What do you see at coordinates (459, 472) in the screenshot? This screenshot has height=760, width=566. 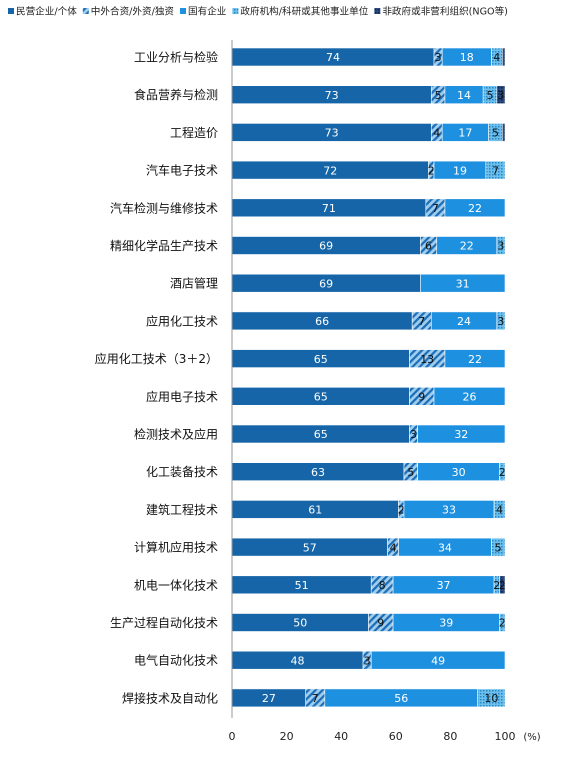 I see `data-label: 30` at bounding box center [459, 472].